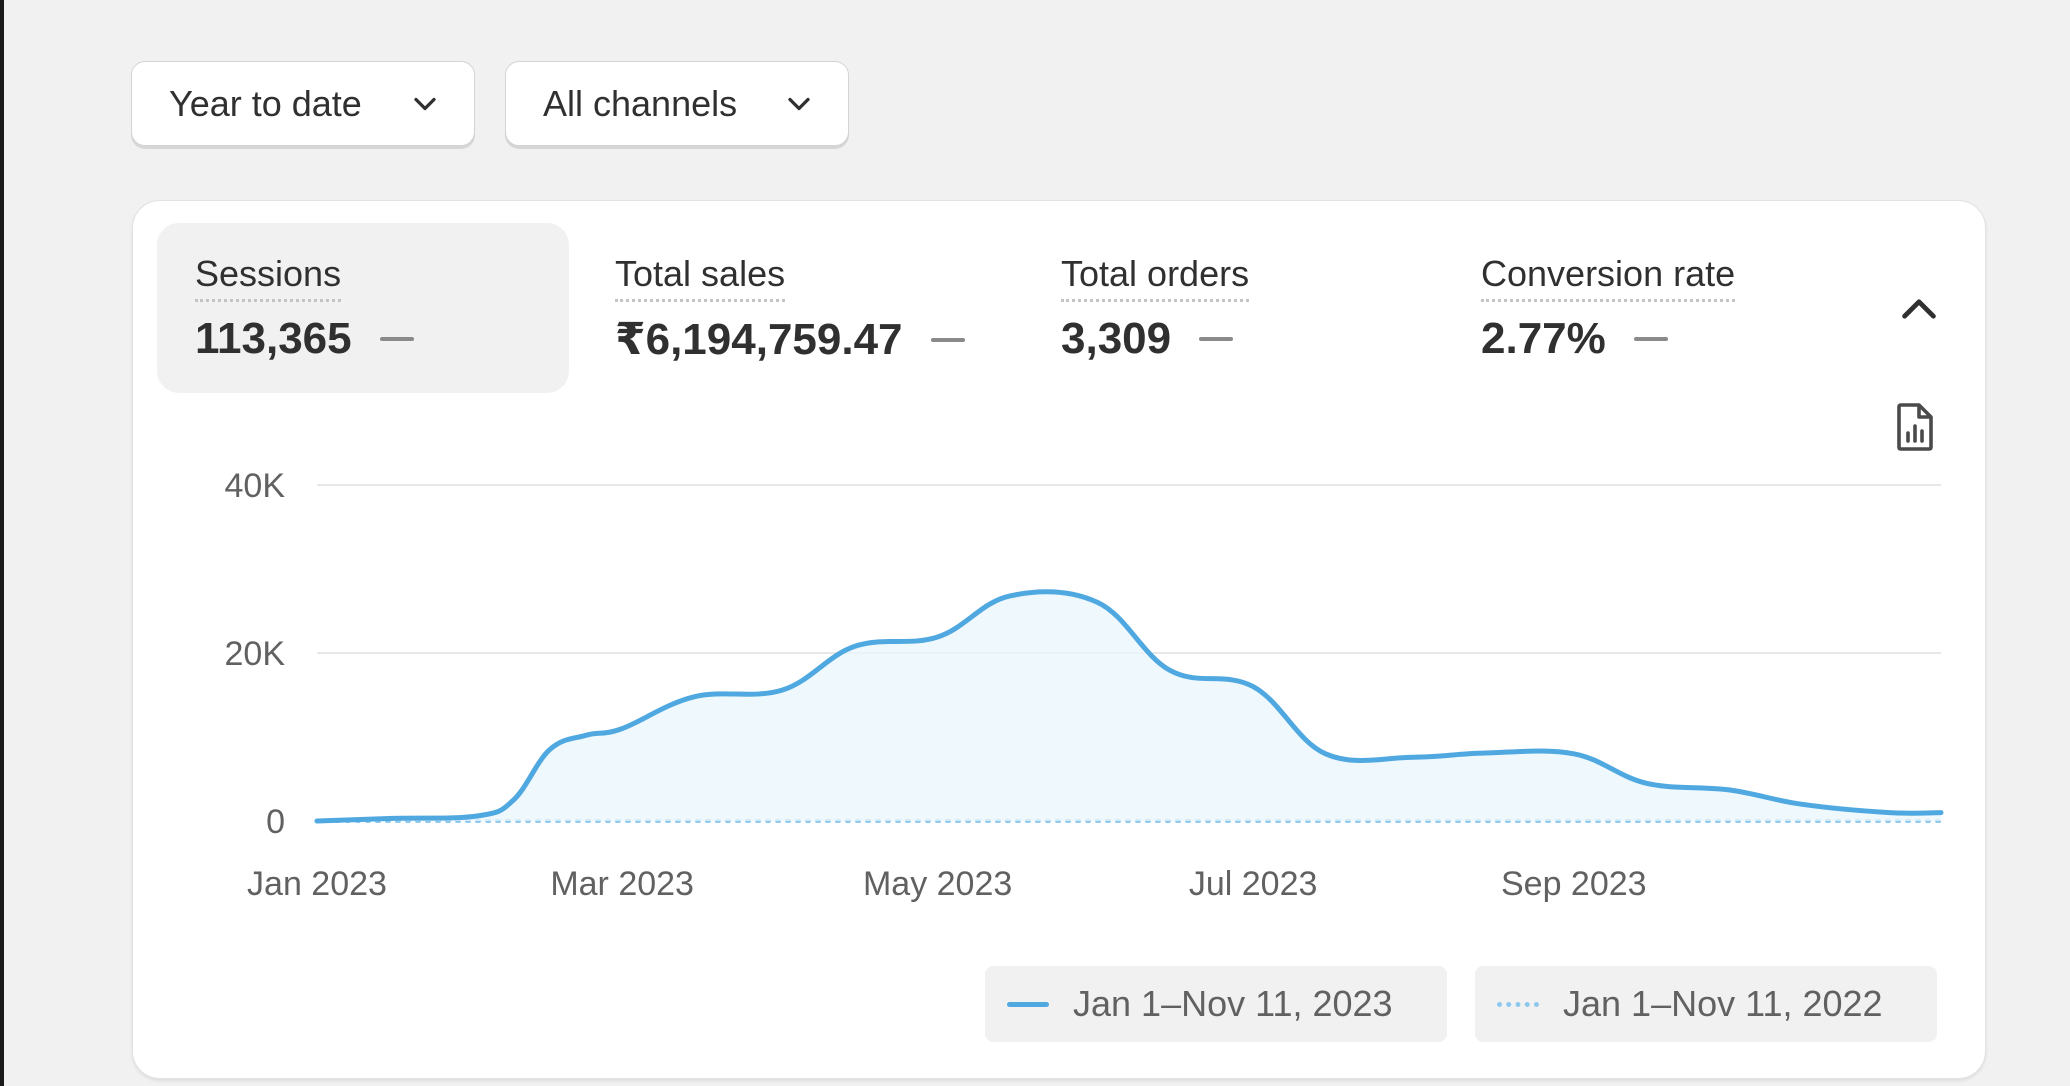 This screenshot has width=2070, height=1086. I want to click on legend-swatch-solid, so click(1028, 1004).